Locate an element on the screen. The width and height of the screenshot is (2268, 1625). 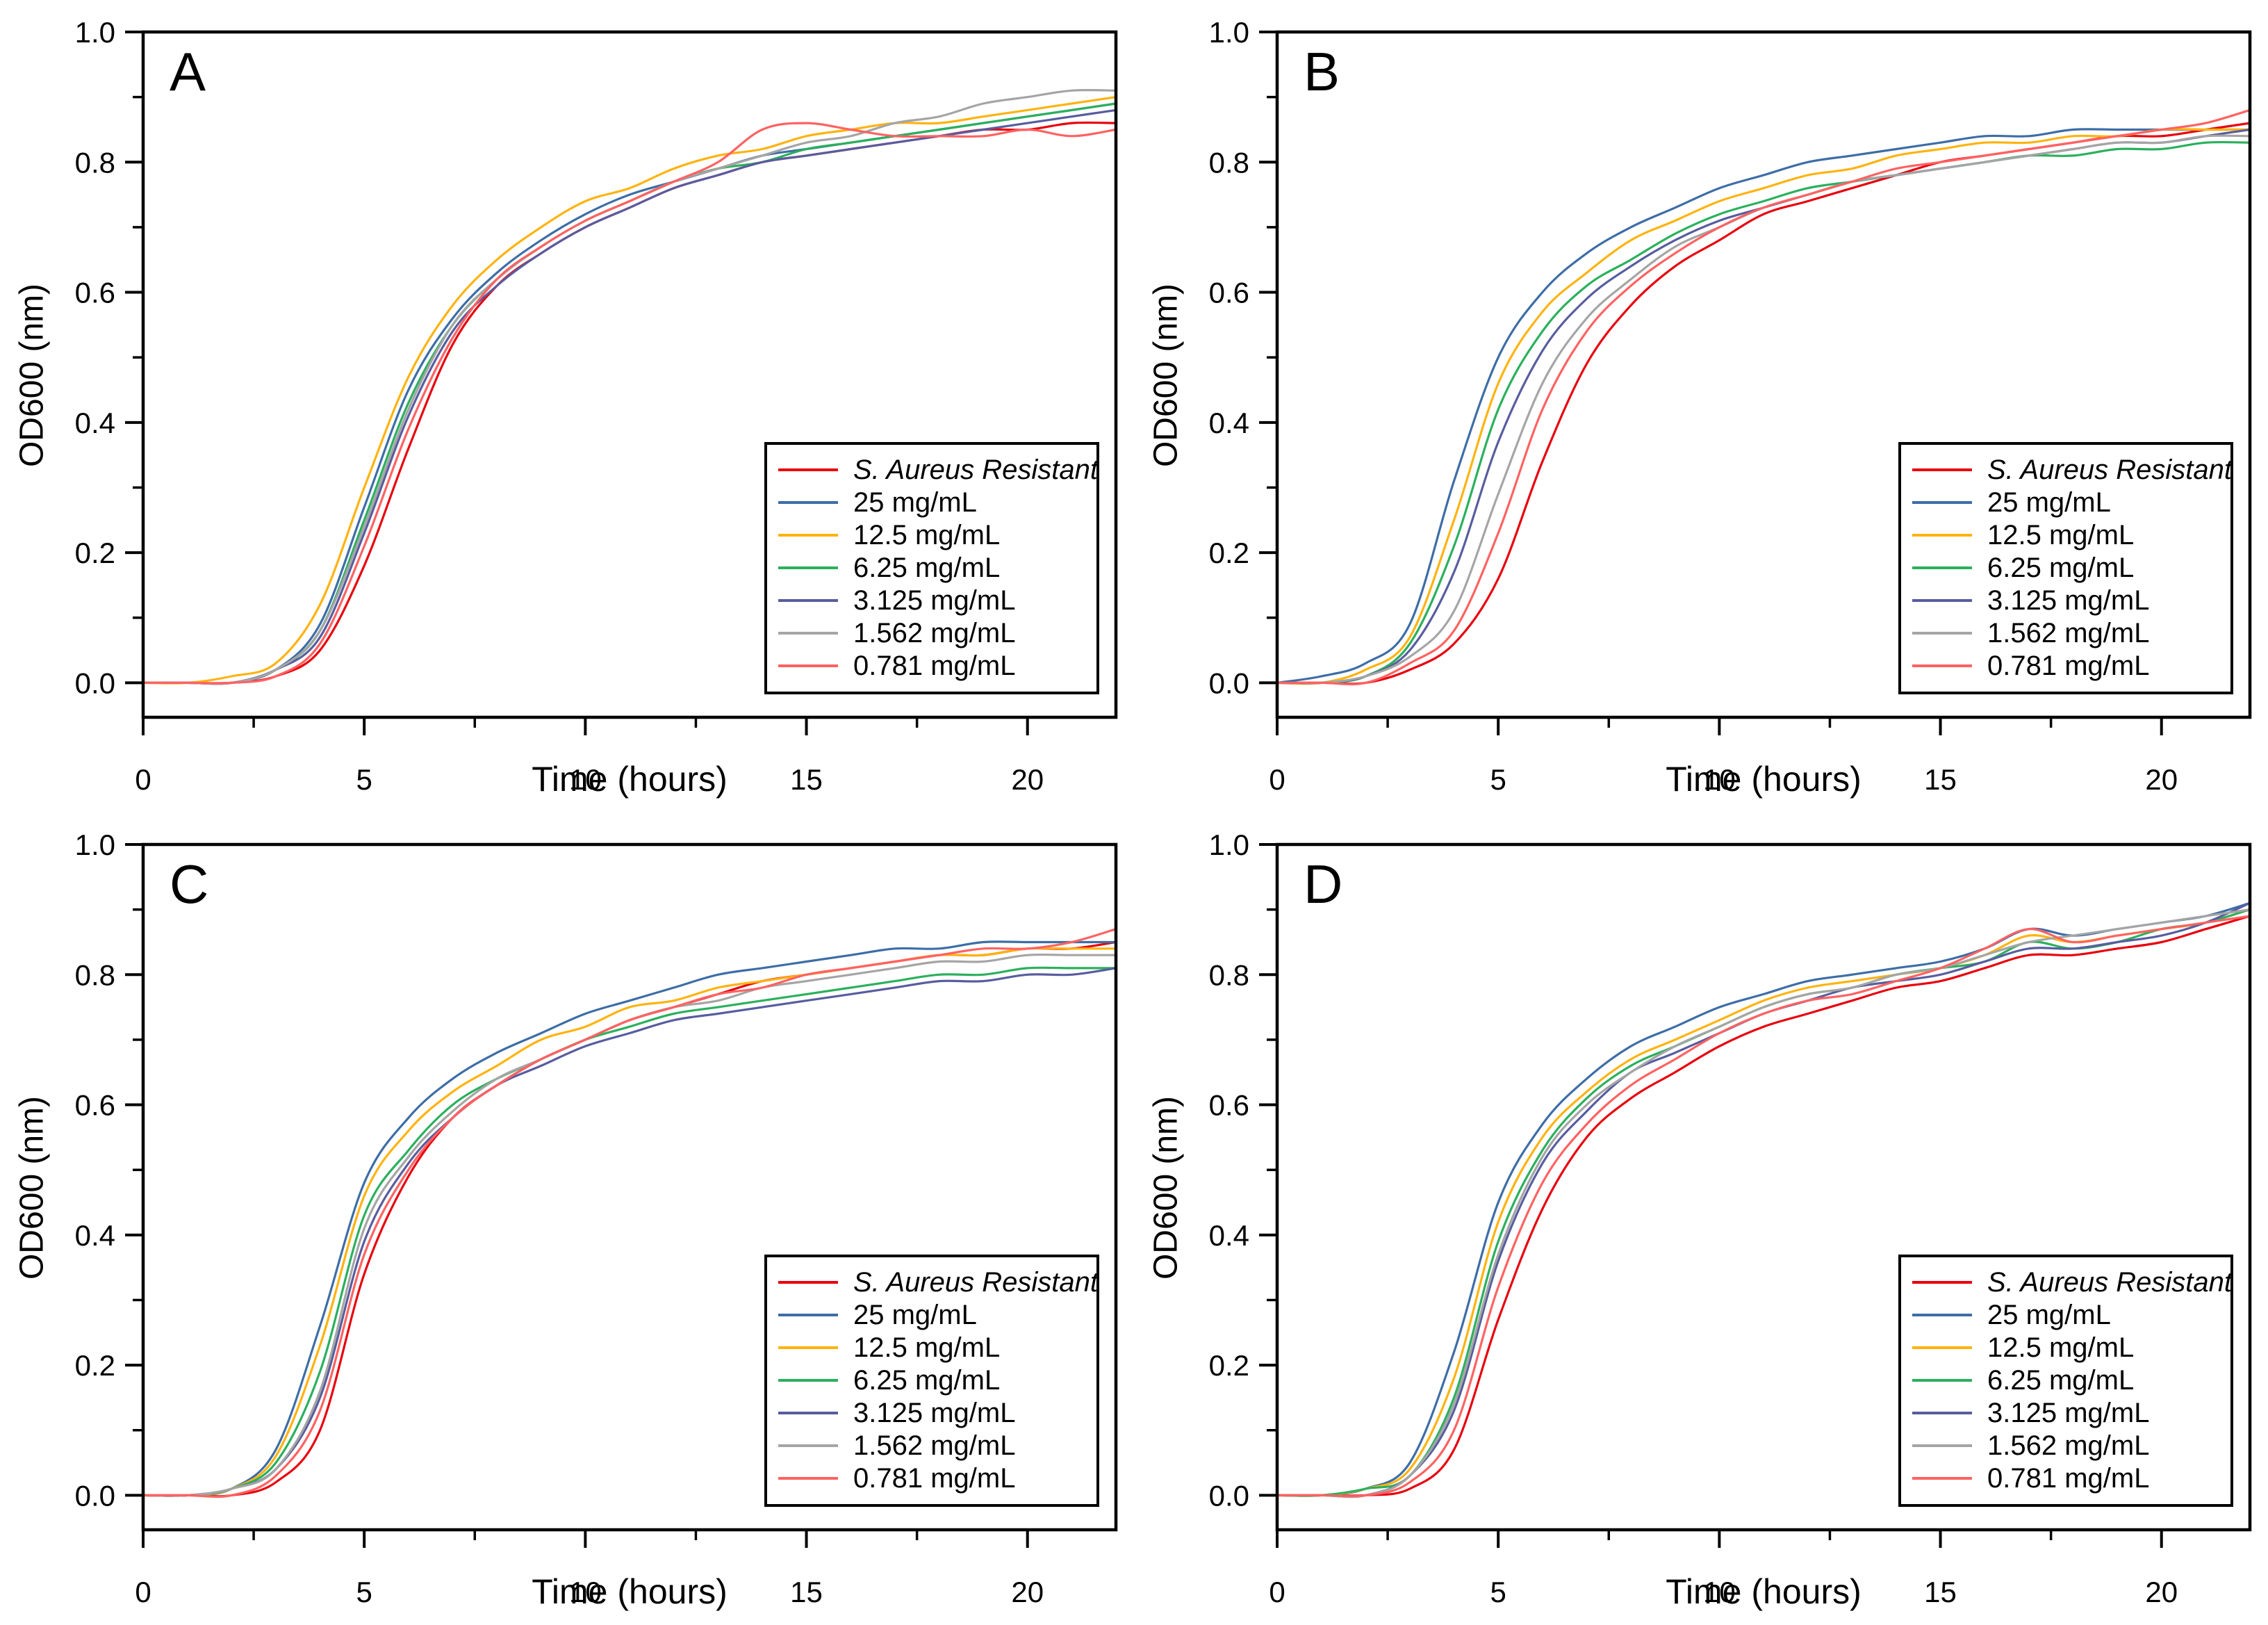
x-tick-label: 10 is located at coordinates (585, 1592).